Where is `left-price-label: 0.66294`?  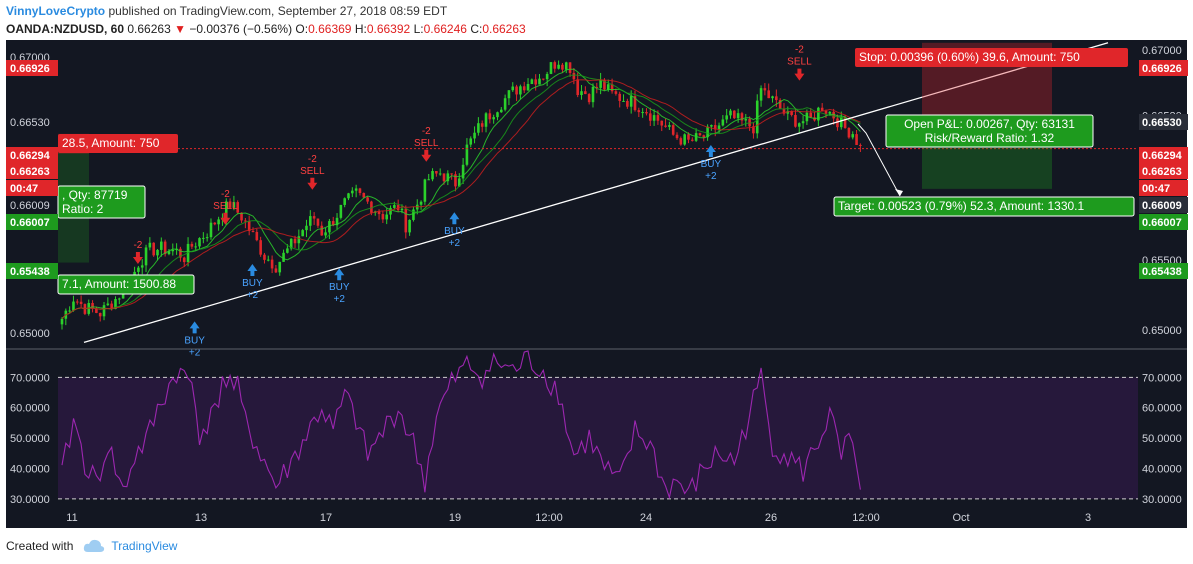
left-price-label: 0.66294 is located at coordinates (30, 156).